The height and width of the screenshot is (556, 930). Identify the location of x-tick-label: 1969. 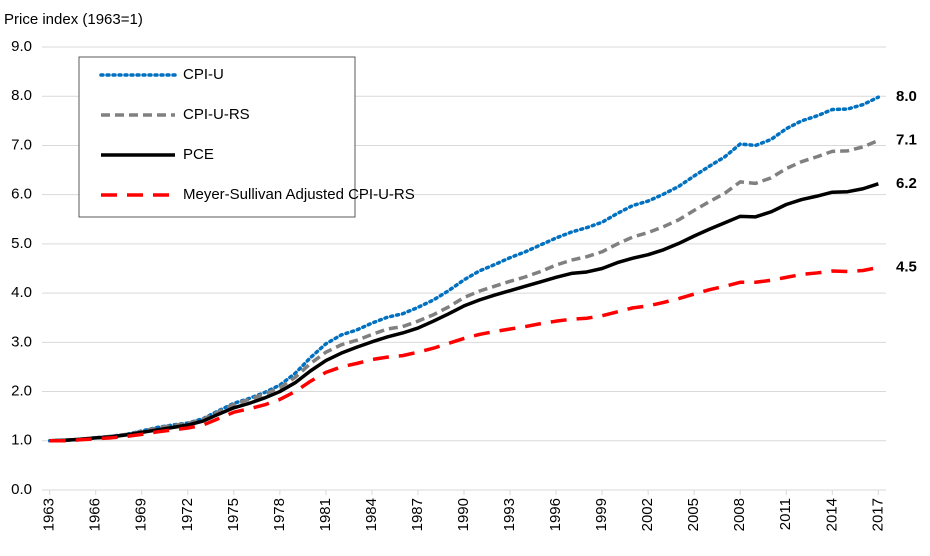
(141, 514).